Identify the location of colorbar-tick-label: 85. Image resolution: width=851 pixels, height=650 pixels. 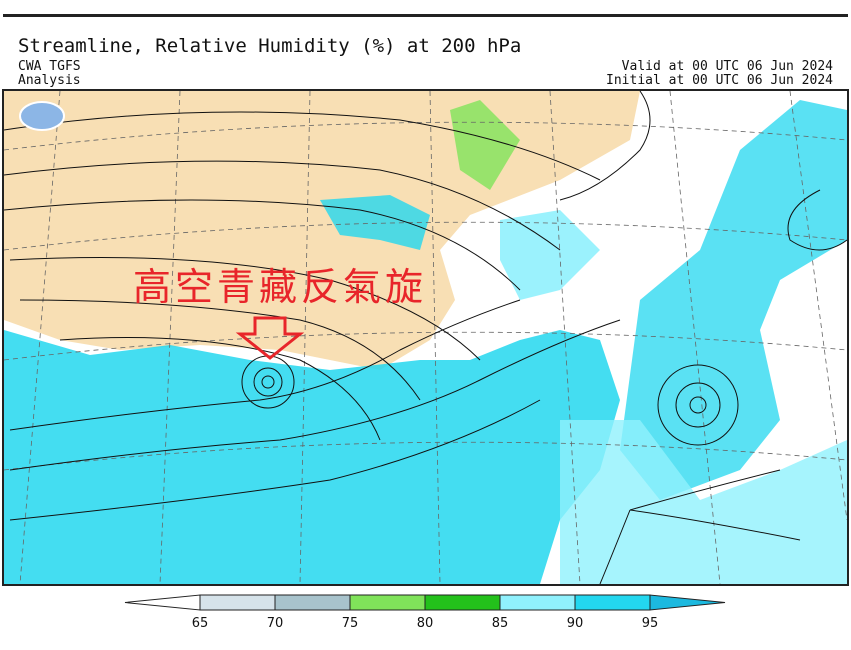
(500, 623).